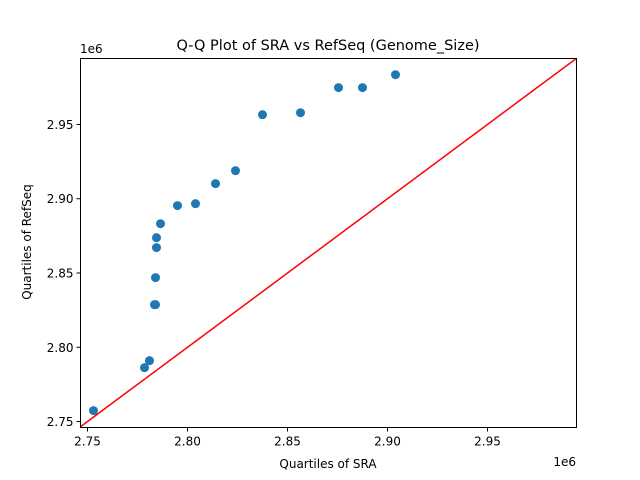 Image resolution: width=640 pixels, height=480 pixels. Describe the element at coordinates (60, 274) in the screenshot. I see `y-tick-label: 2.85` at that location.